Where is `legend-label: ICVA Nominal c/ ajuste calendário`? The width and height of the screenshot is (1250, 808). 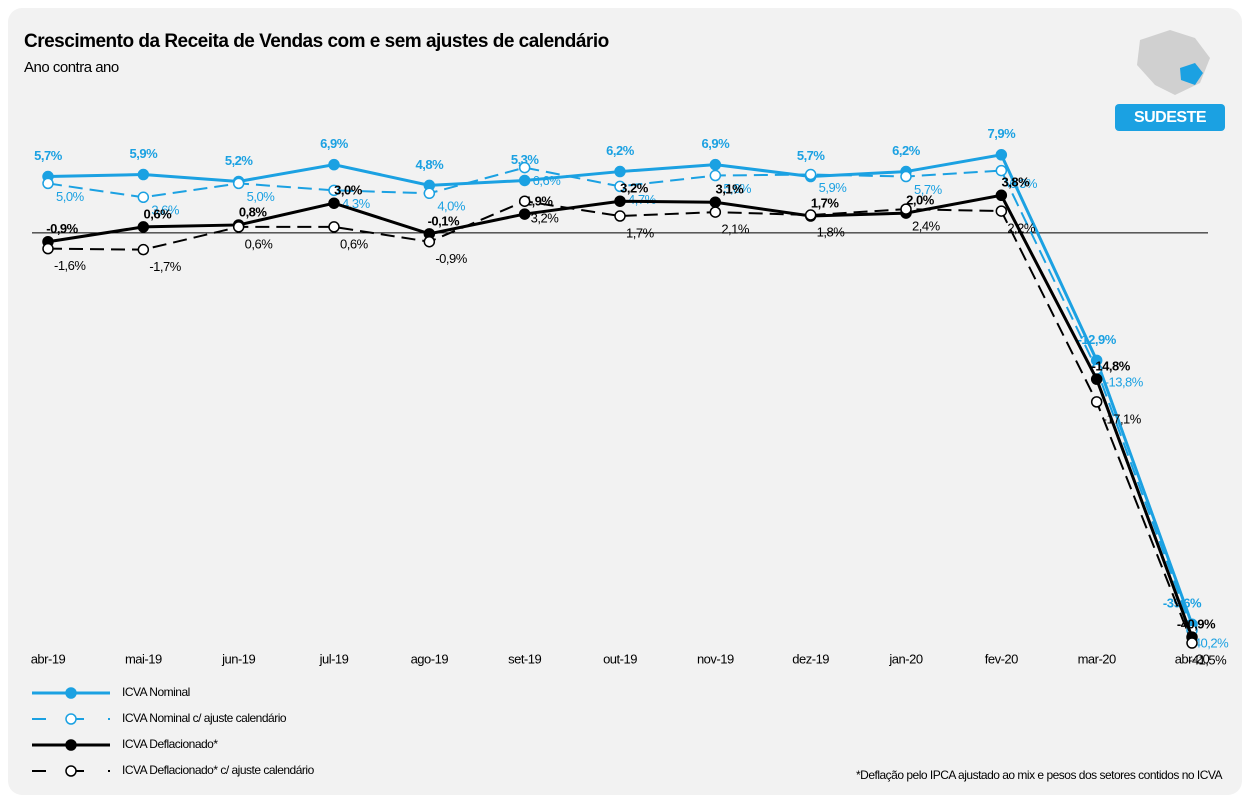
legend-label: ICVA Nominal c/ ajuste calendário is located at coordinates (204, 718).